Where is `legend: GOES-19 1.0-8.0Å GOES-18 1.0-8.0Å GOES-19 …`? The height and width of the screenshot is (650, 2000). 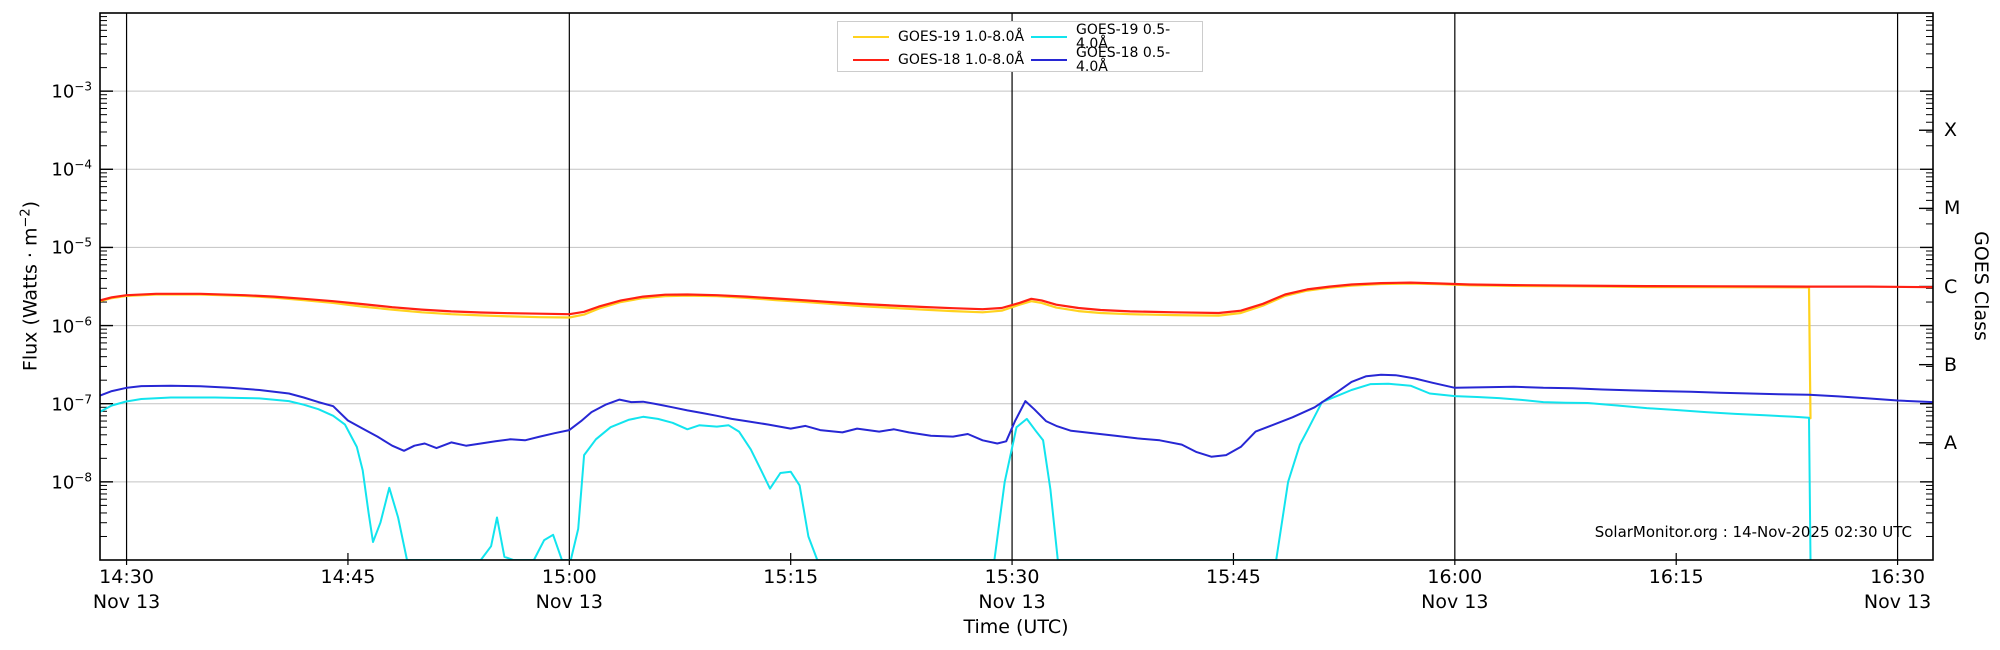
legend: GOES-19 1.0-8.0Å GOES-18 1.0-8.0Å GOES-19 … is located at coordinates (1020, 48).